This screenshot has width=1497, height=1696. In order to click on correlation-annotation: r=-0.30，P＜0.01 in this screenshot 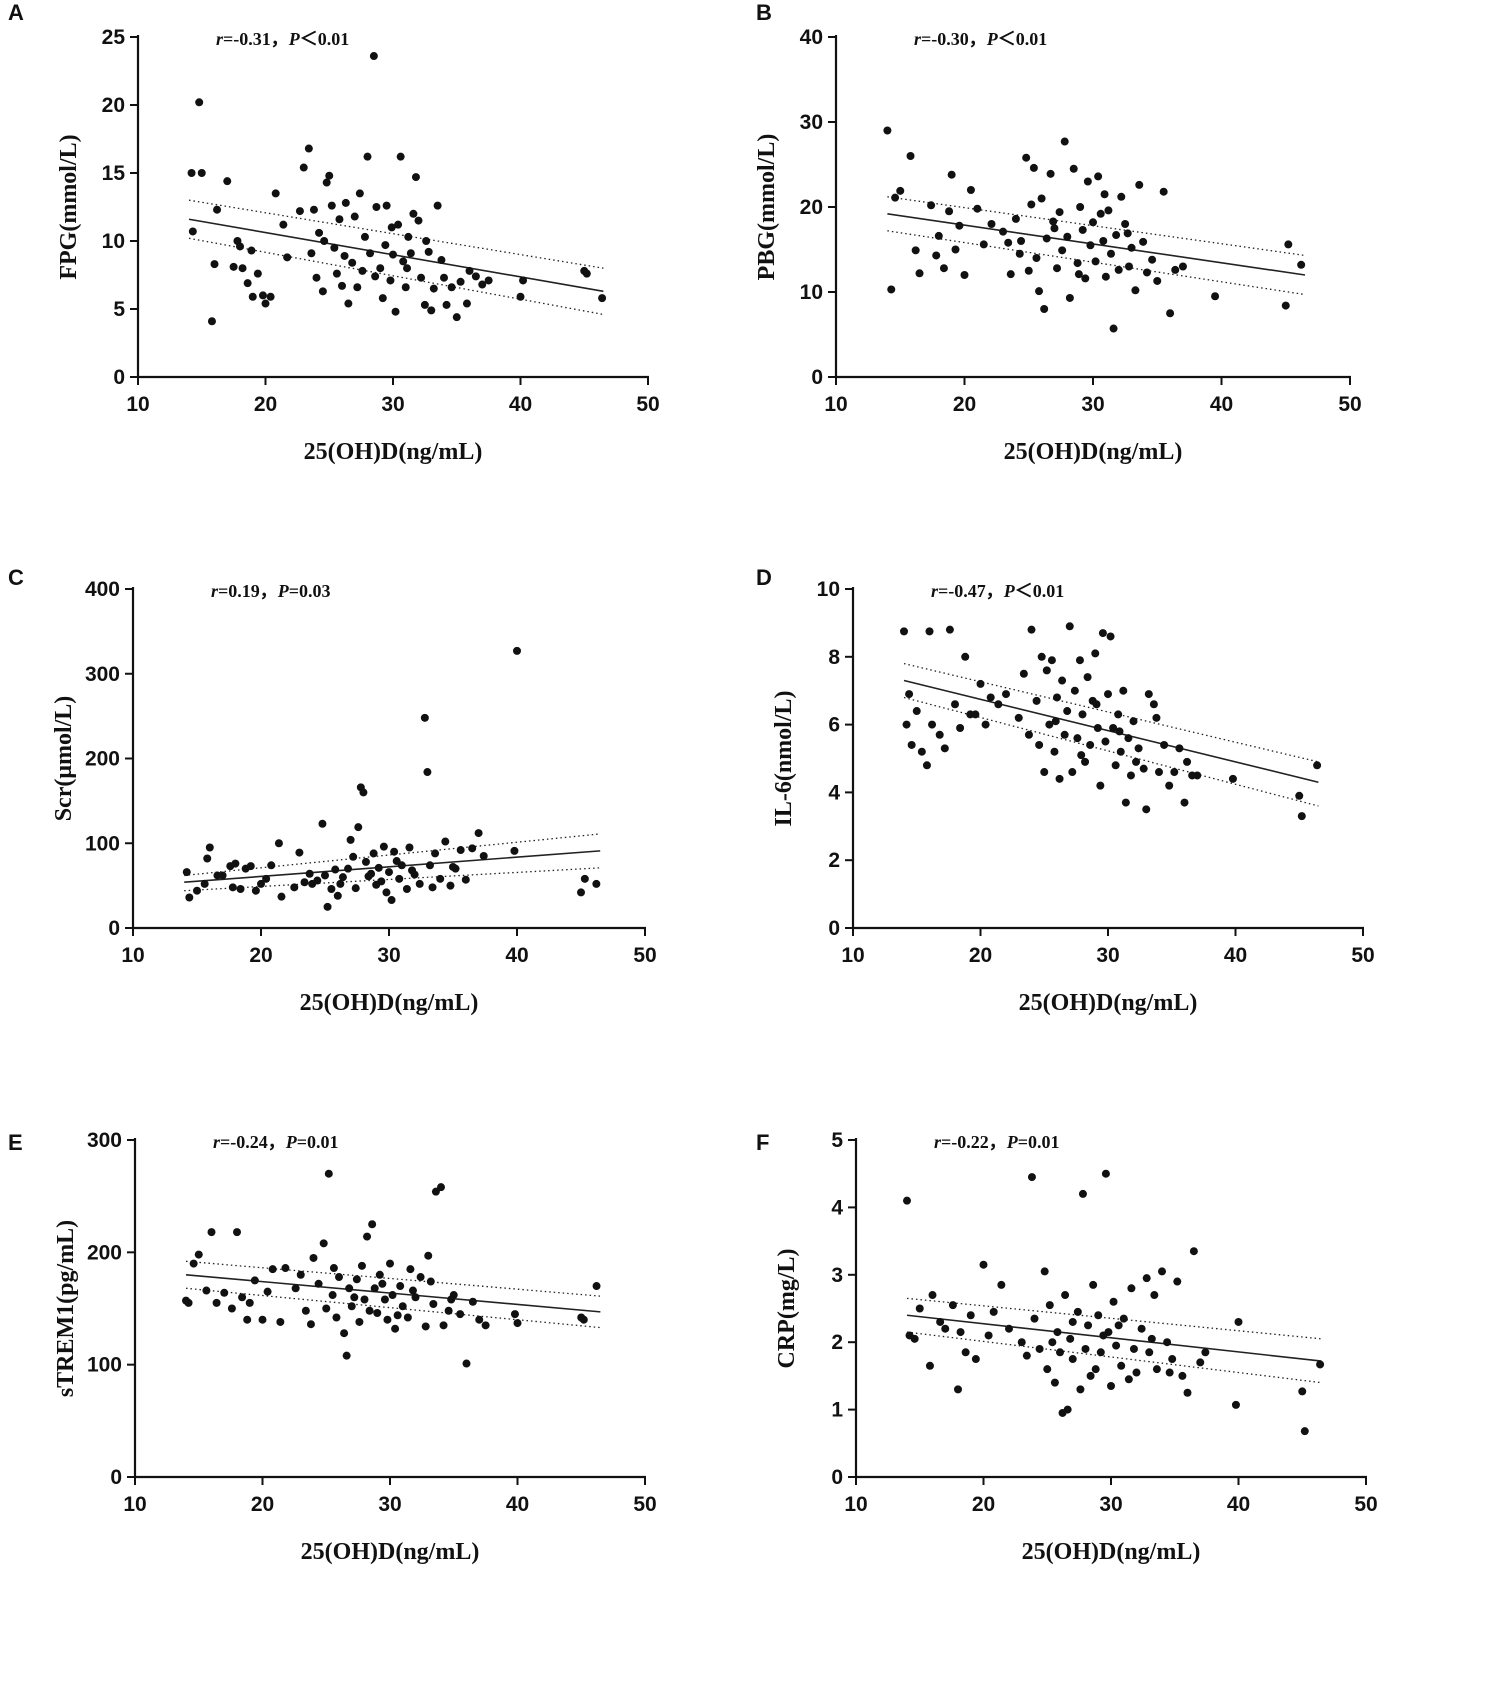, I will do `click(980, 39)`.